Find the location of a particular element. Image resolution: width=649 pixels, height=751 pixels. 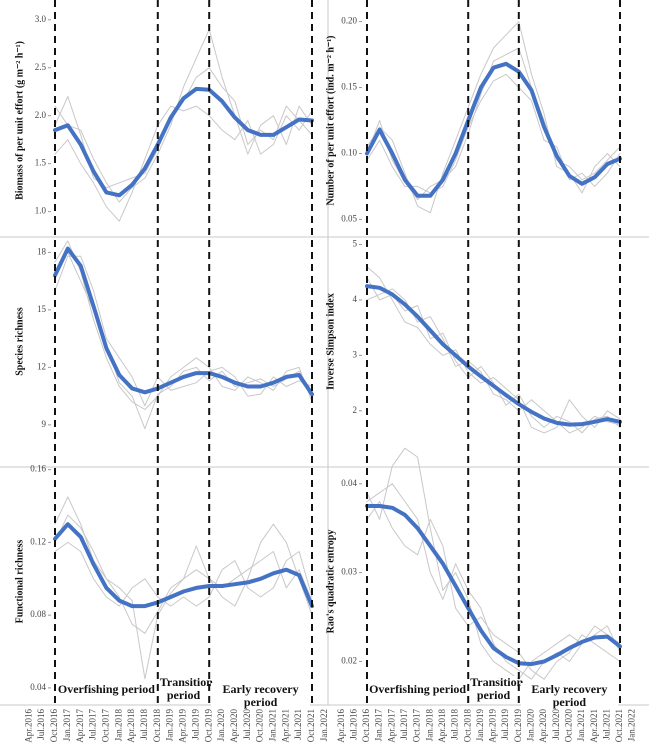

y-axis-title: Species richness is located at coordinates (19, 341).